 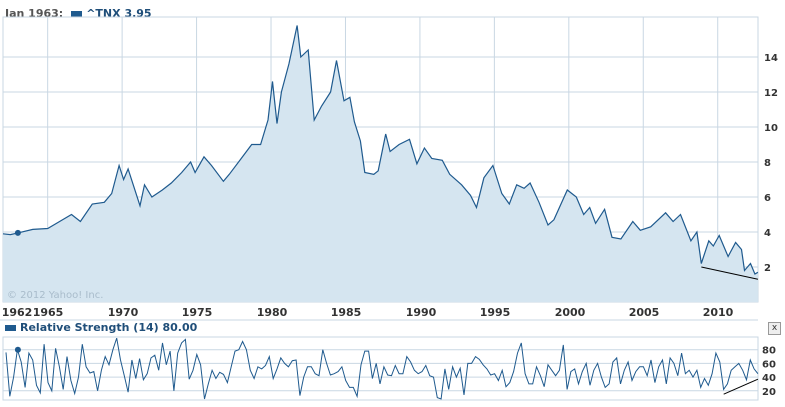 What do you see at coordinates (197, 312) in the screenshot?
I see `x-tick-label: 1975` at bounding box center [197, 312].